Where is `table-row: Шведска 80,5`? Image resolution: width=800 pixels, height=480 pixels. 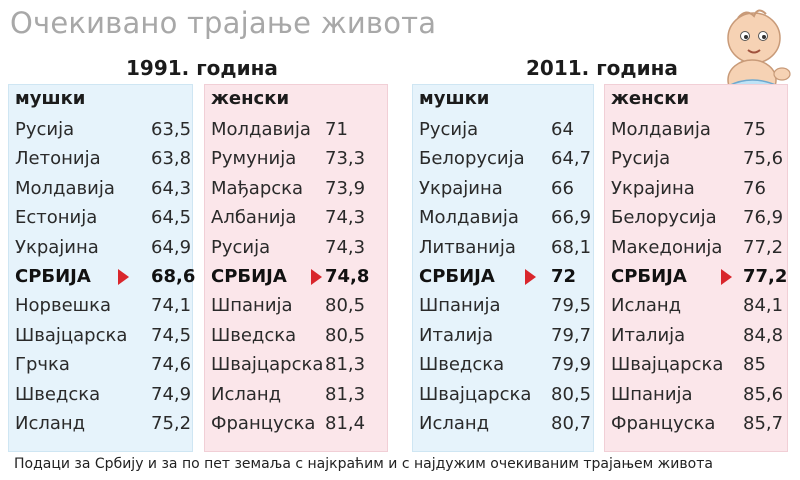 table-row: Шведска 80,5 is located at coordinates (297, 336).